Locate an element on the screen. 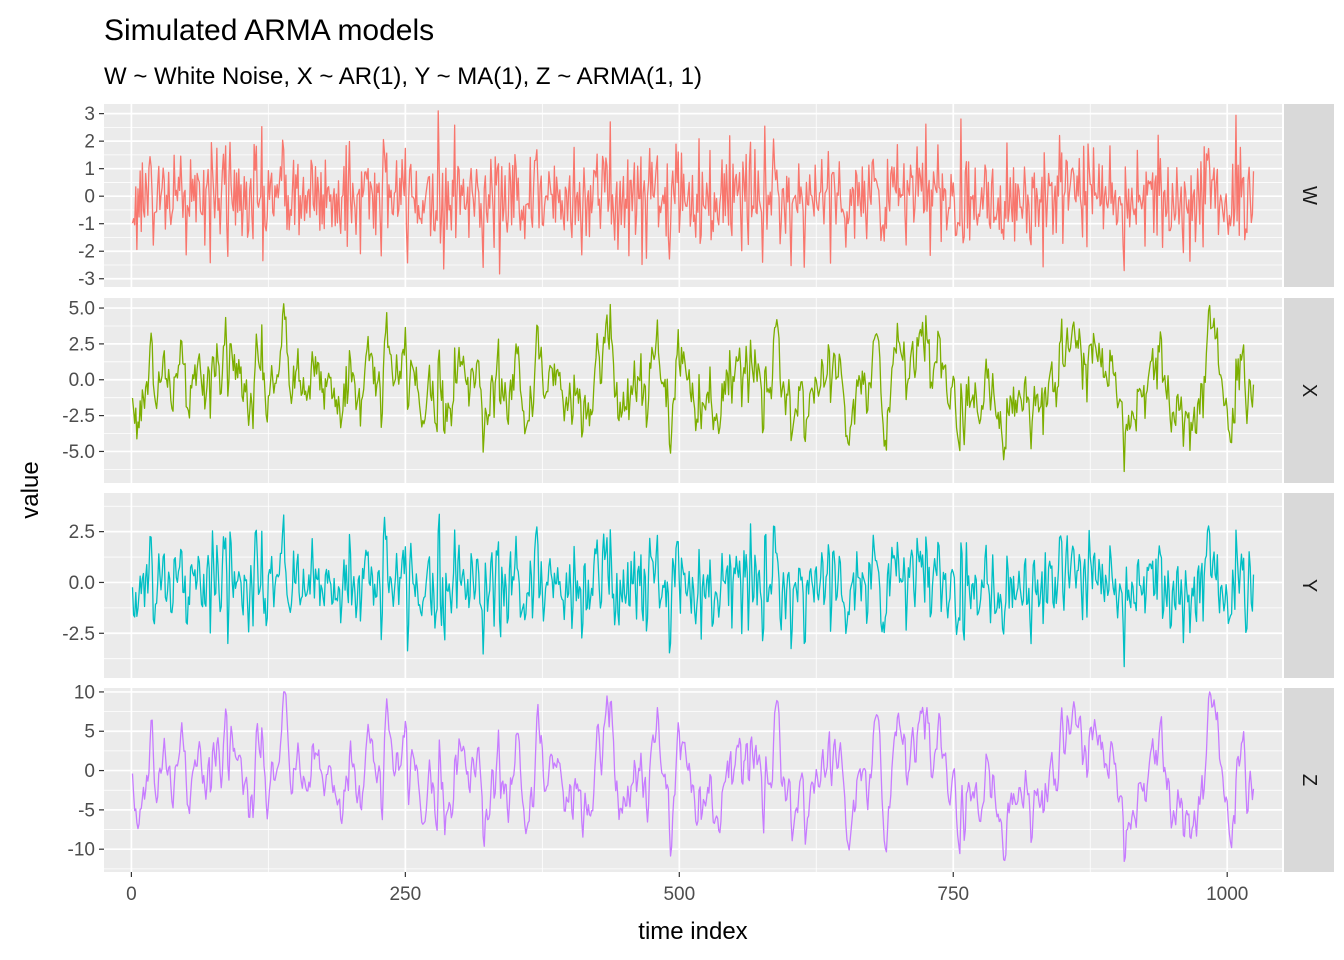  facet-strip-label: W is located at coordinates (1309, 195).